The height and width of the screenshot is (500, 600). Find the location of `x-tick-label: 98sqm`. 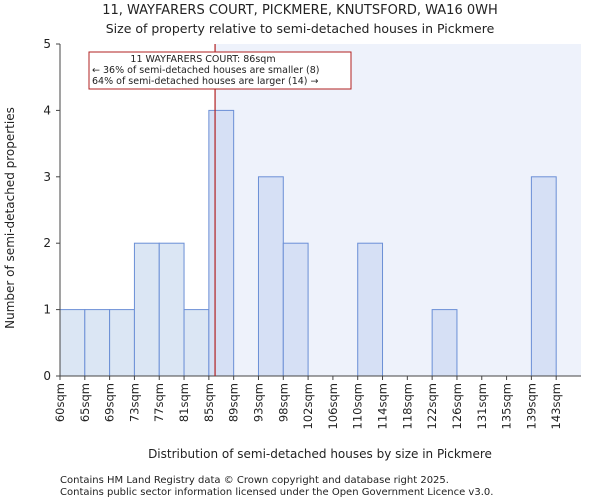

x-tick-label: 98sqm is located at coordinates (283, 402).